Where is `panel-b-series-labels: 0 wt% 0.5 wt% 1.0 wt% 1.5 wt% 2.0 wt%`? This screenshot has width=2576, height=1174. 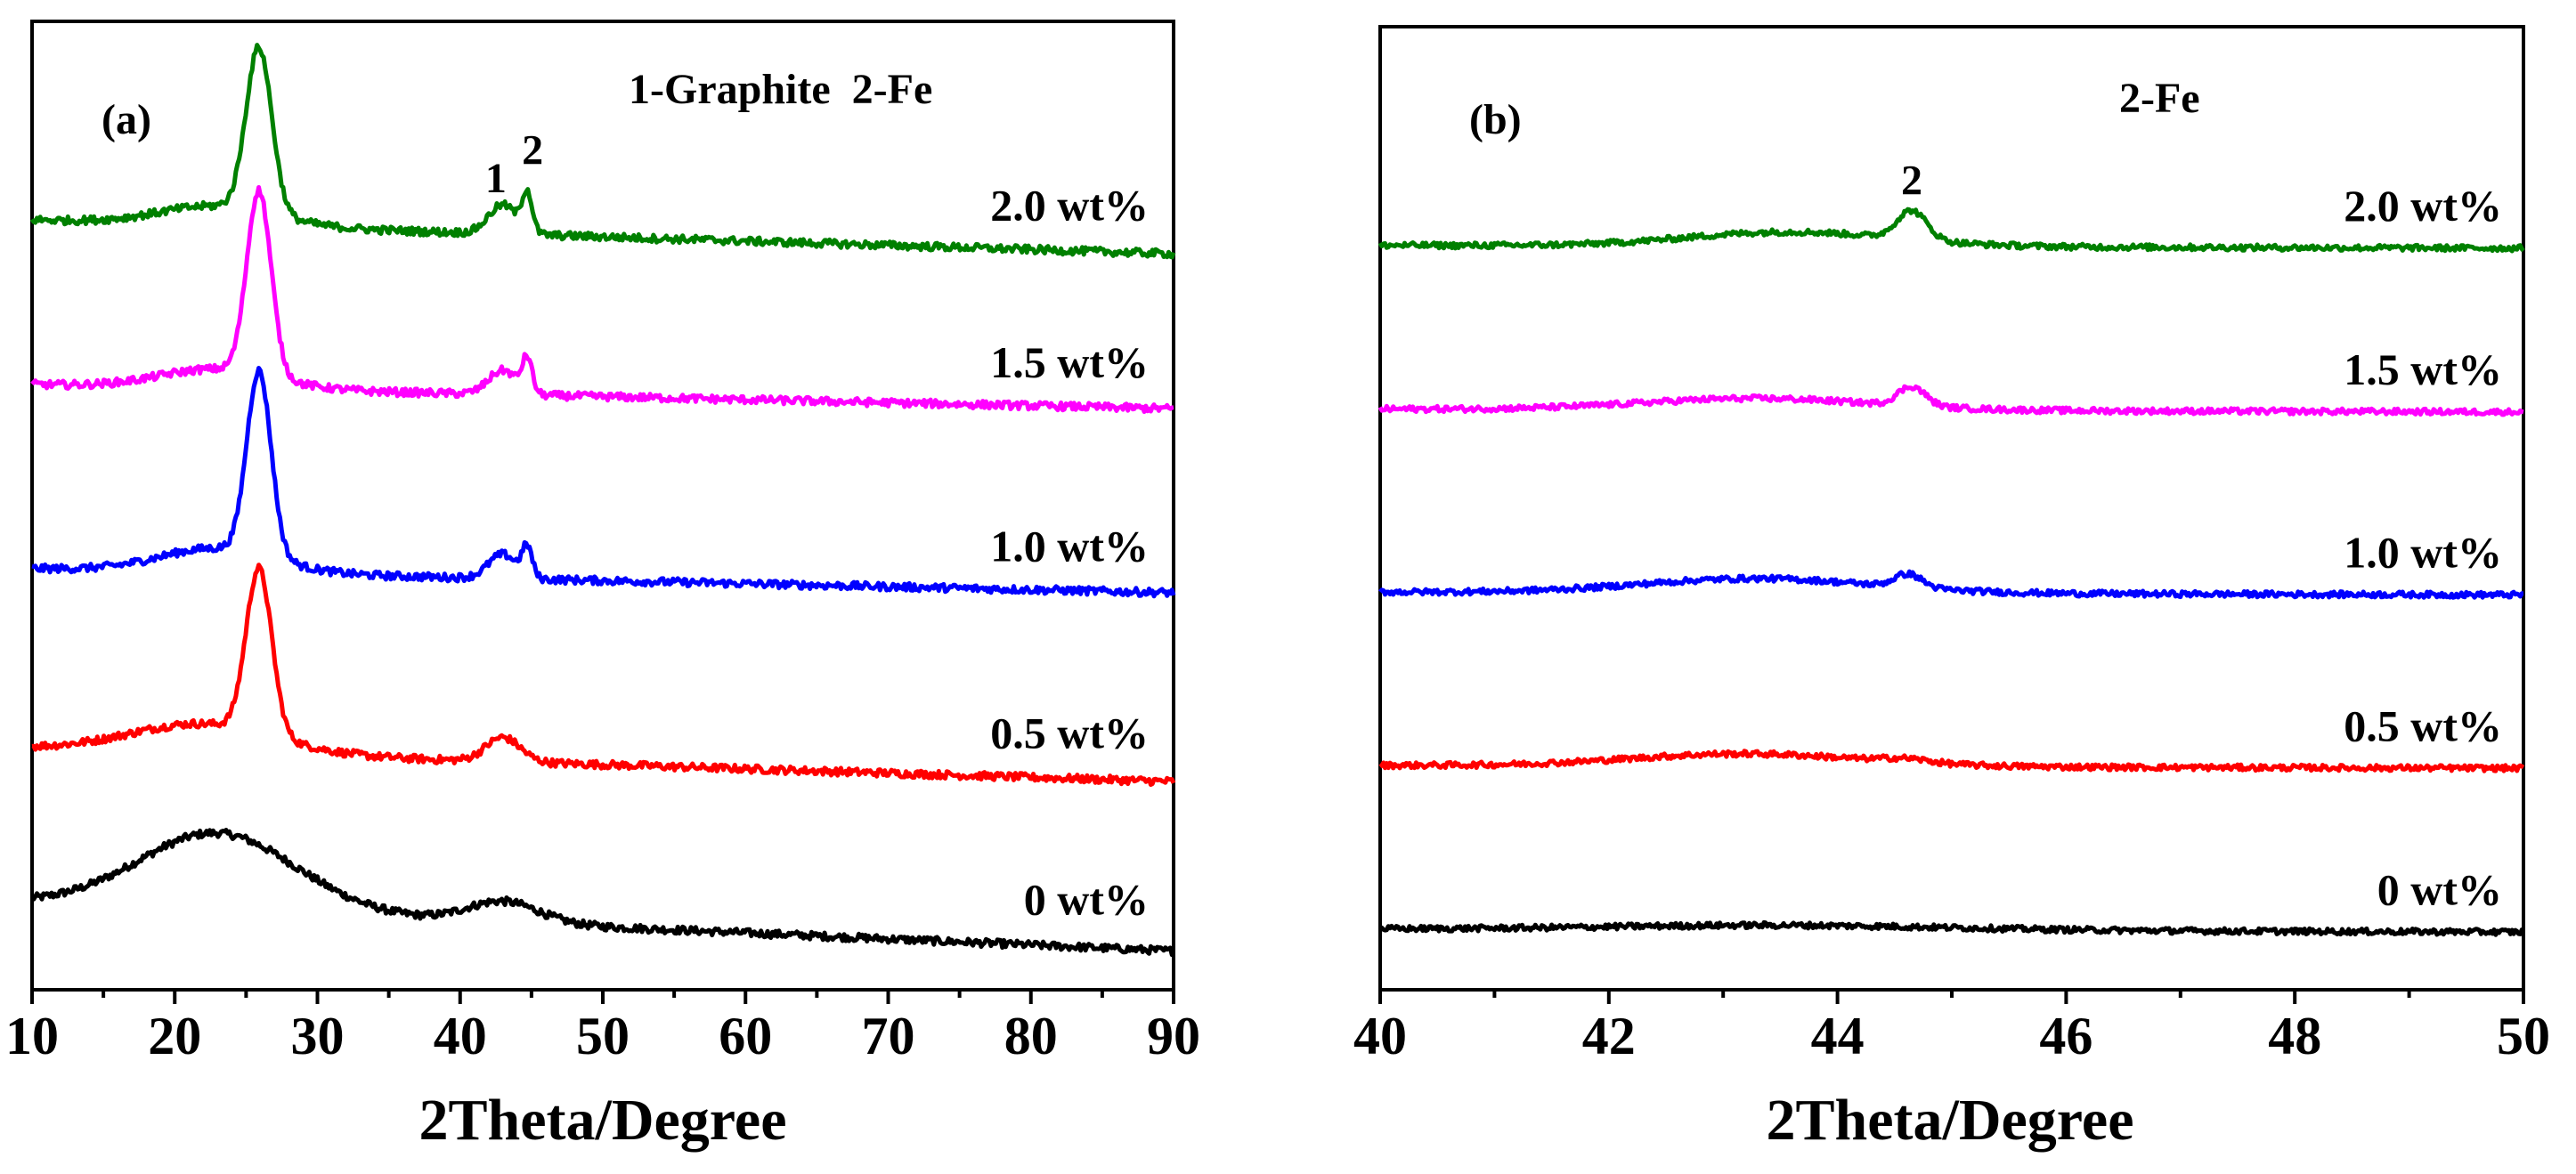
panel-b-series-labels: 0 wt% 0.5 wt% 1.0 wt% 1.5 wt% 2.0 wt% is located at coordinates (2423, 547).